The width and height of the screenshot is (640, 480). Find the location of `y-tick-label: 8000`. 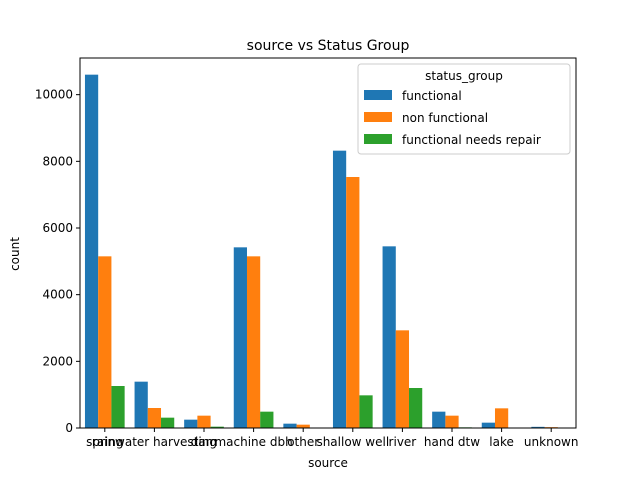

y-tick-label: 8000 is located at coordinates (57, 161).